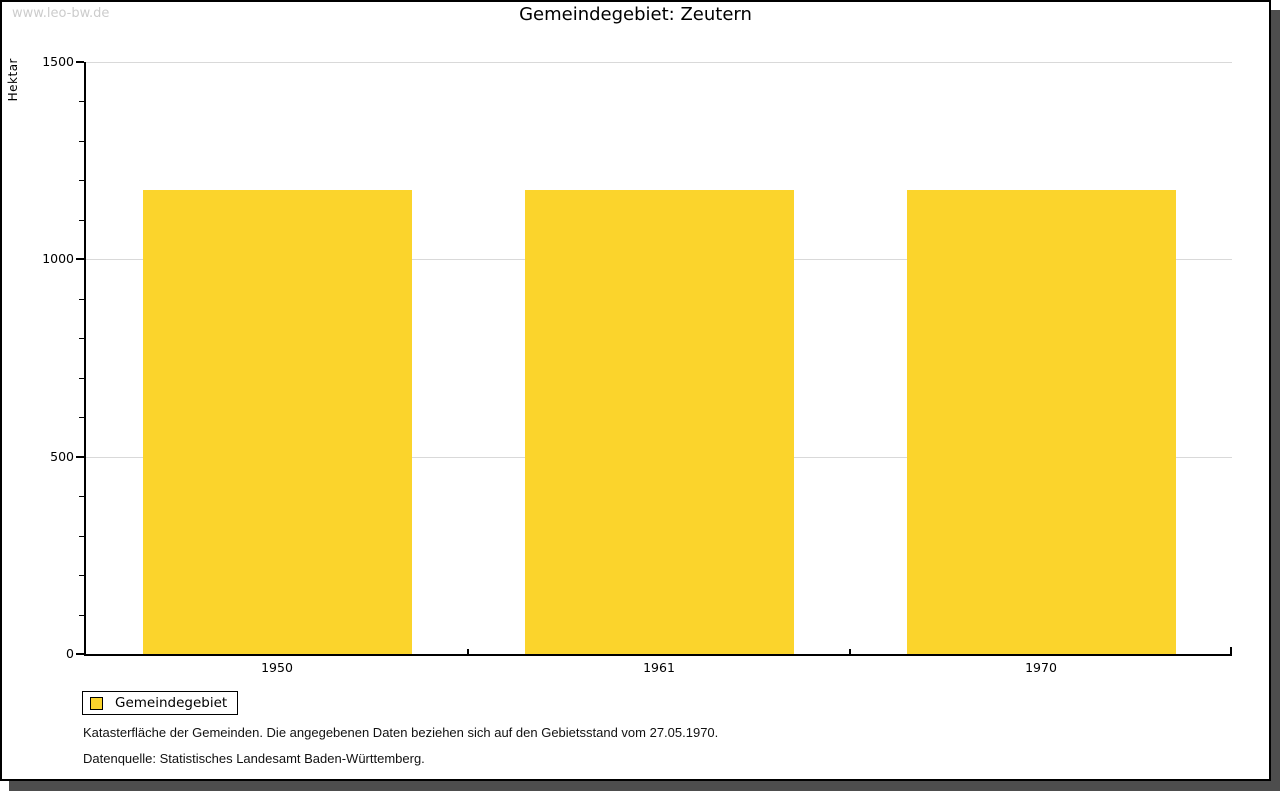 This screenshot has width=1280, height=791. Describe the element at coordinates (659, 421) in the screenshot. I see `bar-1961` at that location.